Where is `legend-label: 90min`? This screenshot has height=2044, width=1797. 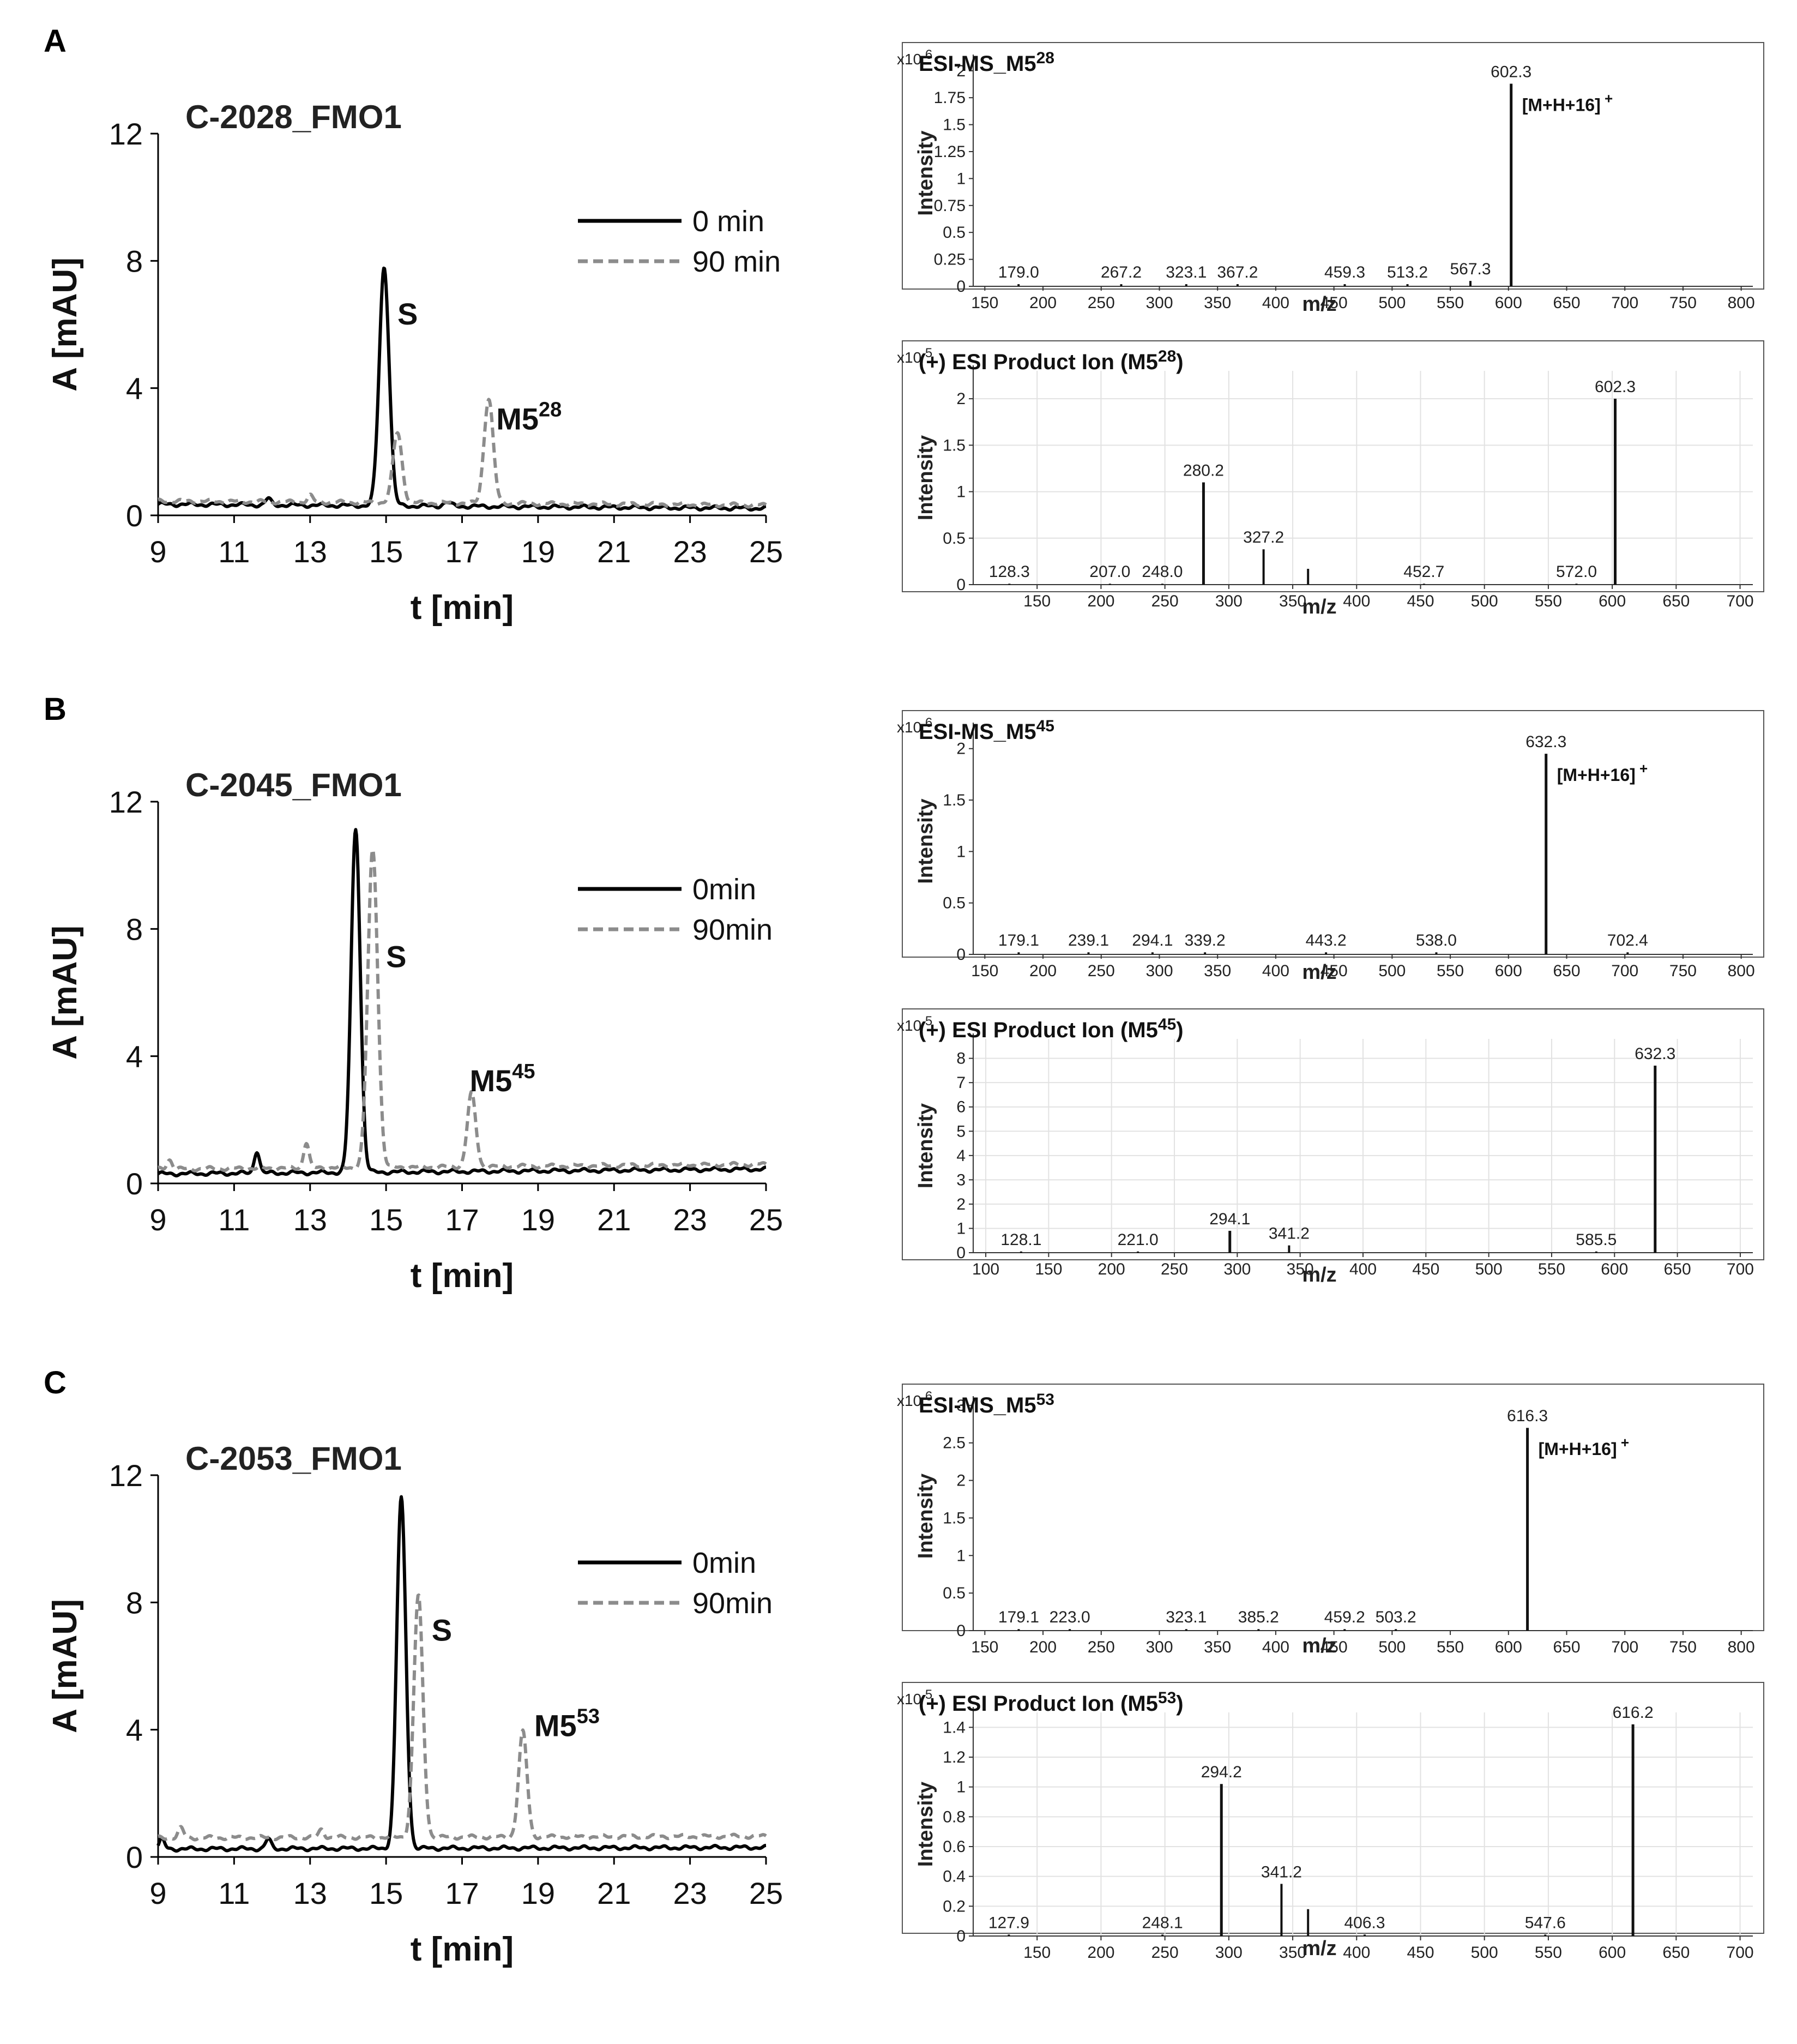 legend-label: 90min is located at coordinates (732, 1603).